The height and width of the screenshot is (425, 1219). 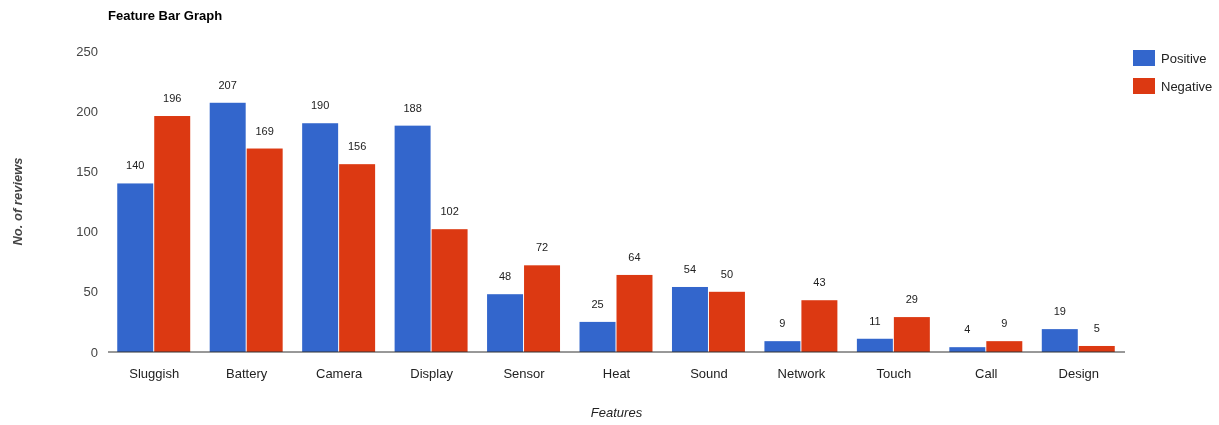 I want to click on x-tick-label: Network, so click(x=801, y=373).